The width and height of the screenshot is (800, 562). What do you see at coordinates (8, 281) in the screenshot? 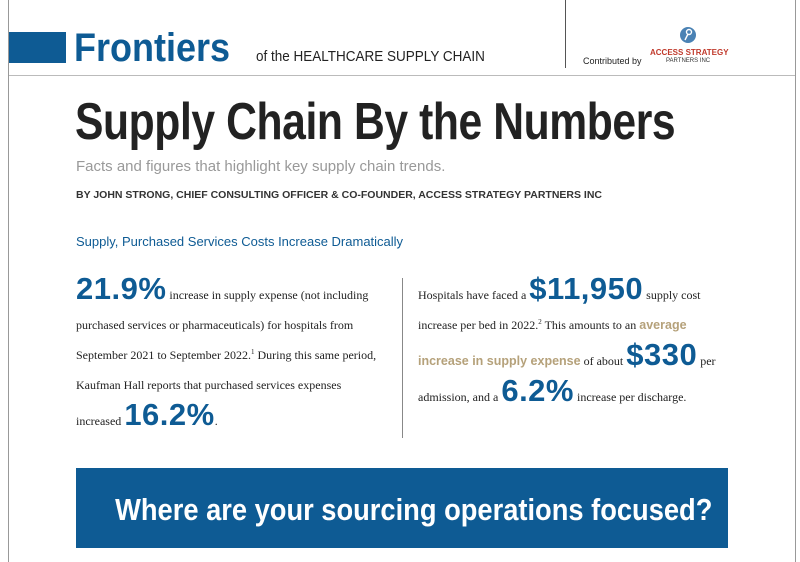
I see `page-border-left` at bounding box center [8, 281].